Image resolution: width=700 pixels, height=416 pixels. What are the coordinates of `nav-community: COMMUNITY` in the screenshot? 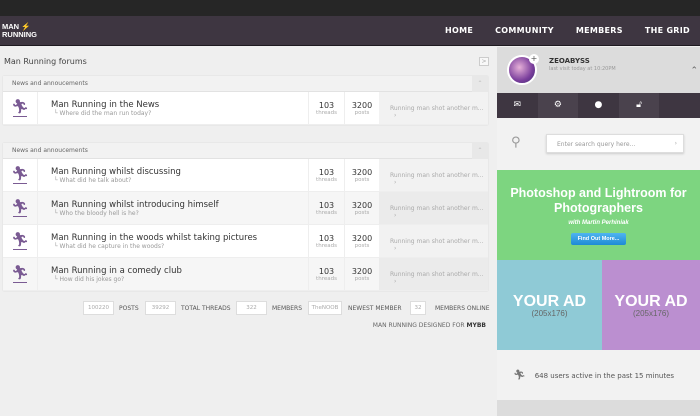 It's located at (524, 30).